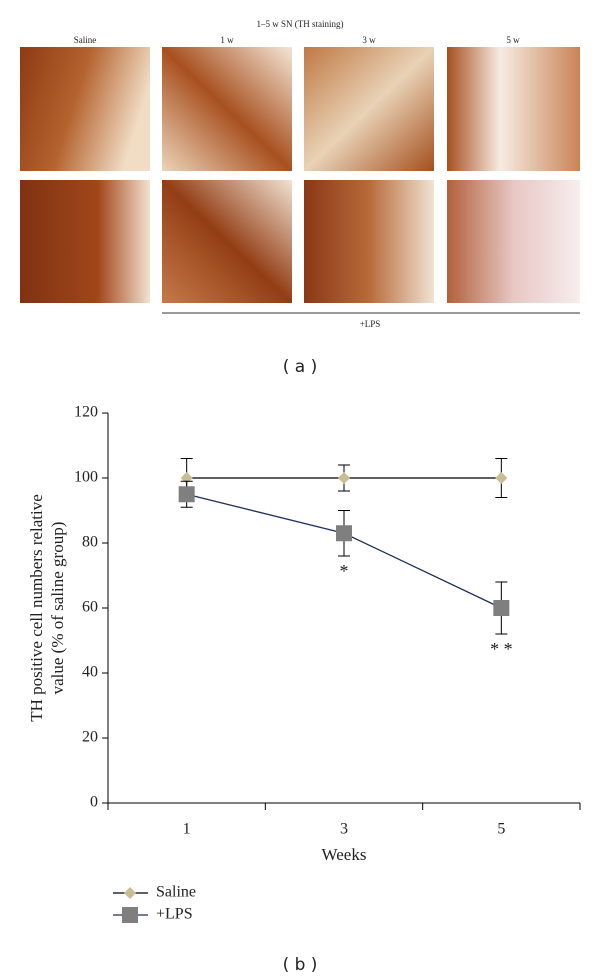 This screenshot has width=600, height=980. What do you see at coordinates (344, 829) in the screenshot?
I see `x-tick-label: 3` at bounding box center [344, 829].